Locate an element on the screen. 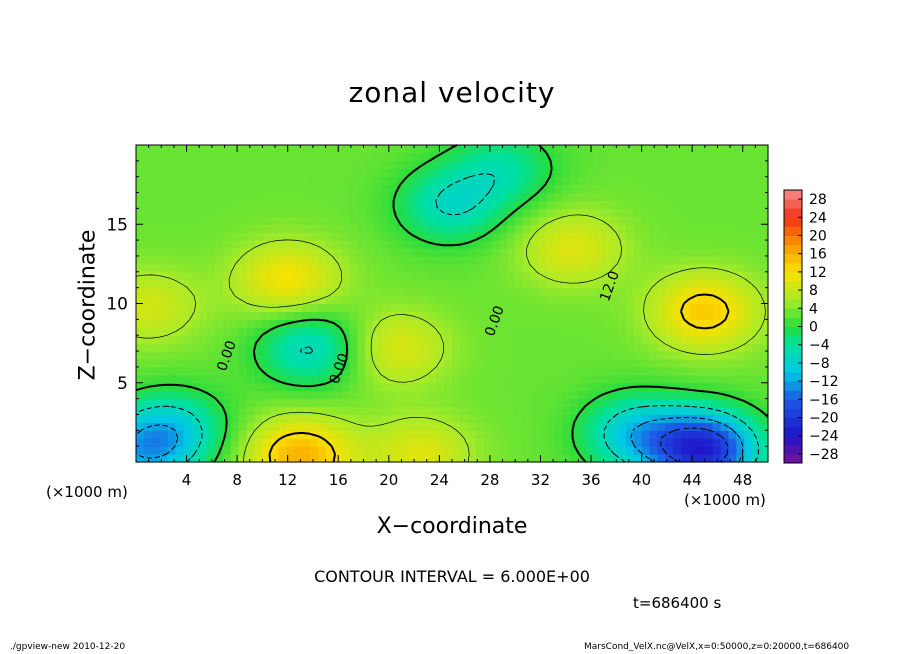 The image size is (904, 654). x-tick-label: 40 is located at coordinates (641, 480).